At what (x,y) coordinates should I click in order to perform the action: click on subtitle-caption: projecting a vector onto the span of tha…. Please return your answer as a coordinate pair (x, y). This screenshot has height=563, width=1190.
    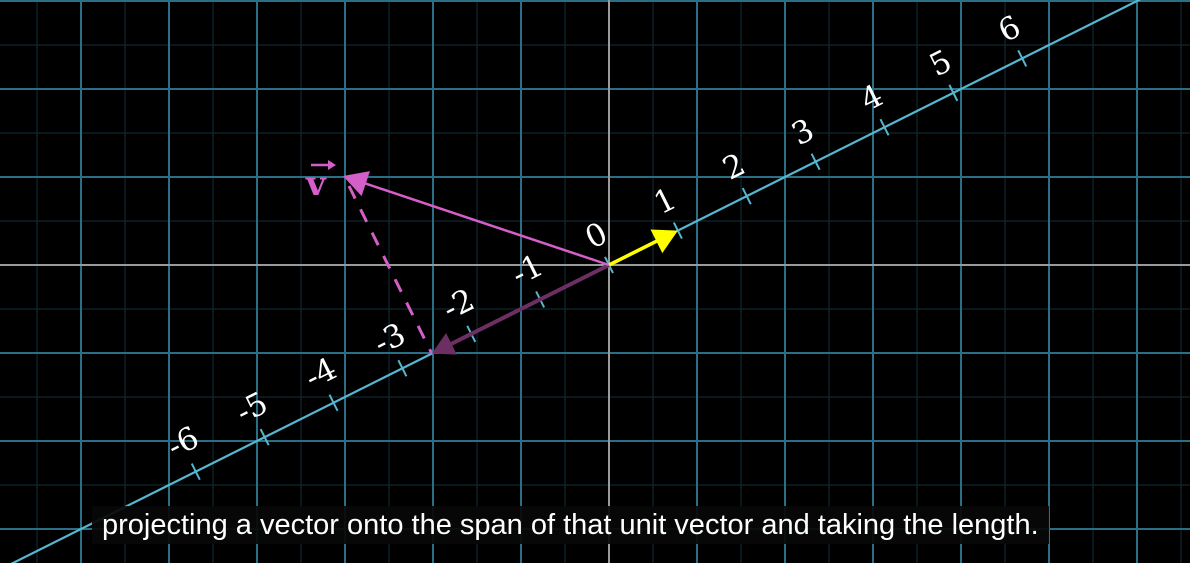
    Looking at the image, I should click on (570, 525).